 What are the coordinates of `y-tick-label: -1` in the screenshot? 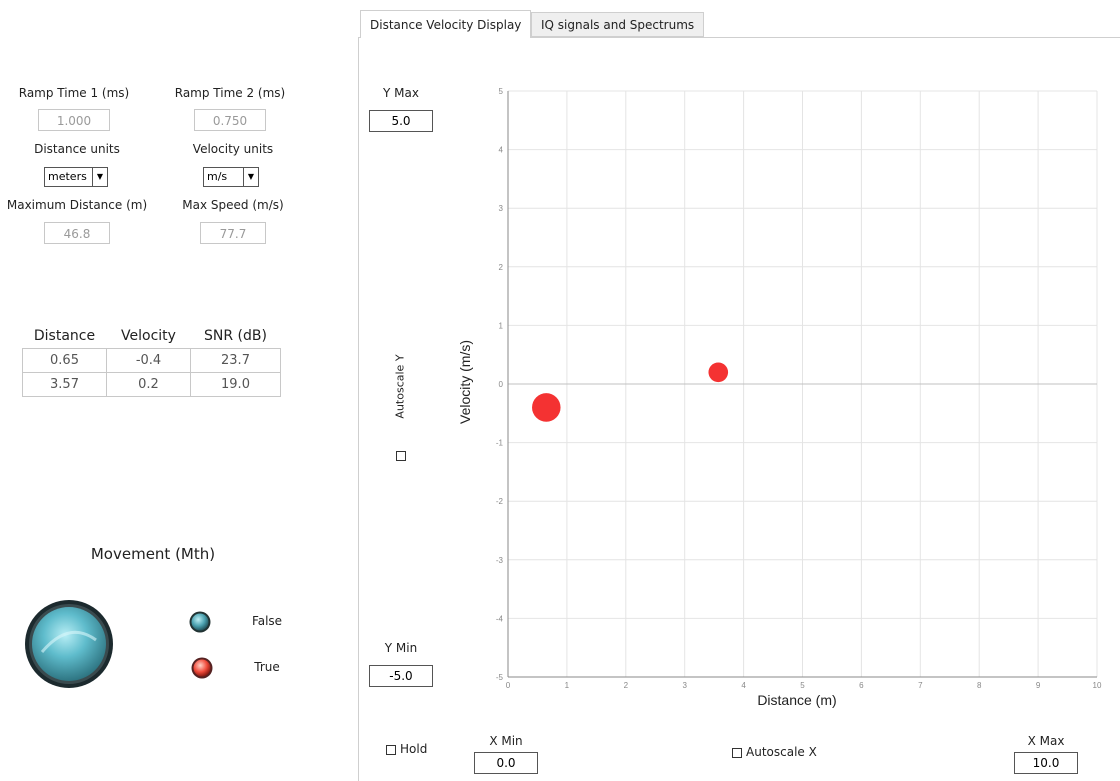 It's located at (500, 443).